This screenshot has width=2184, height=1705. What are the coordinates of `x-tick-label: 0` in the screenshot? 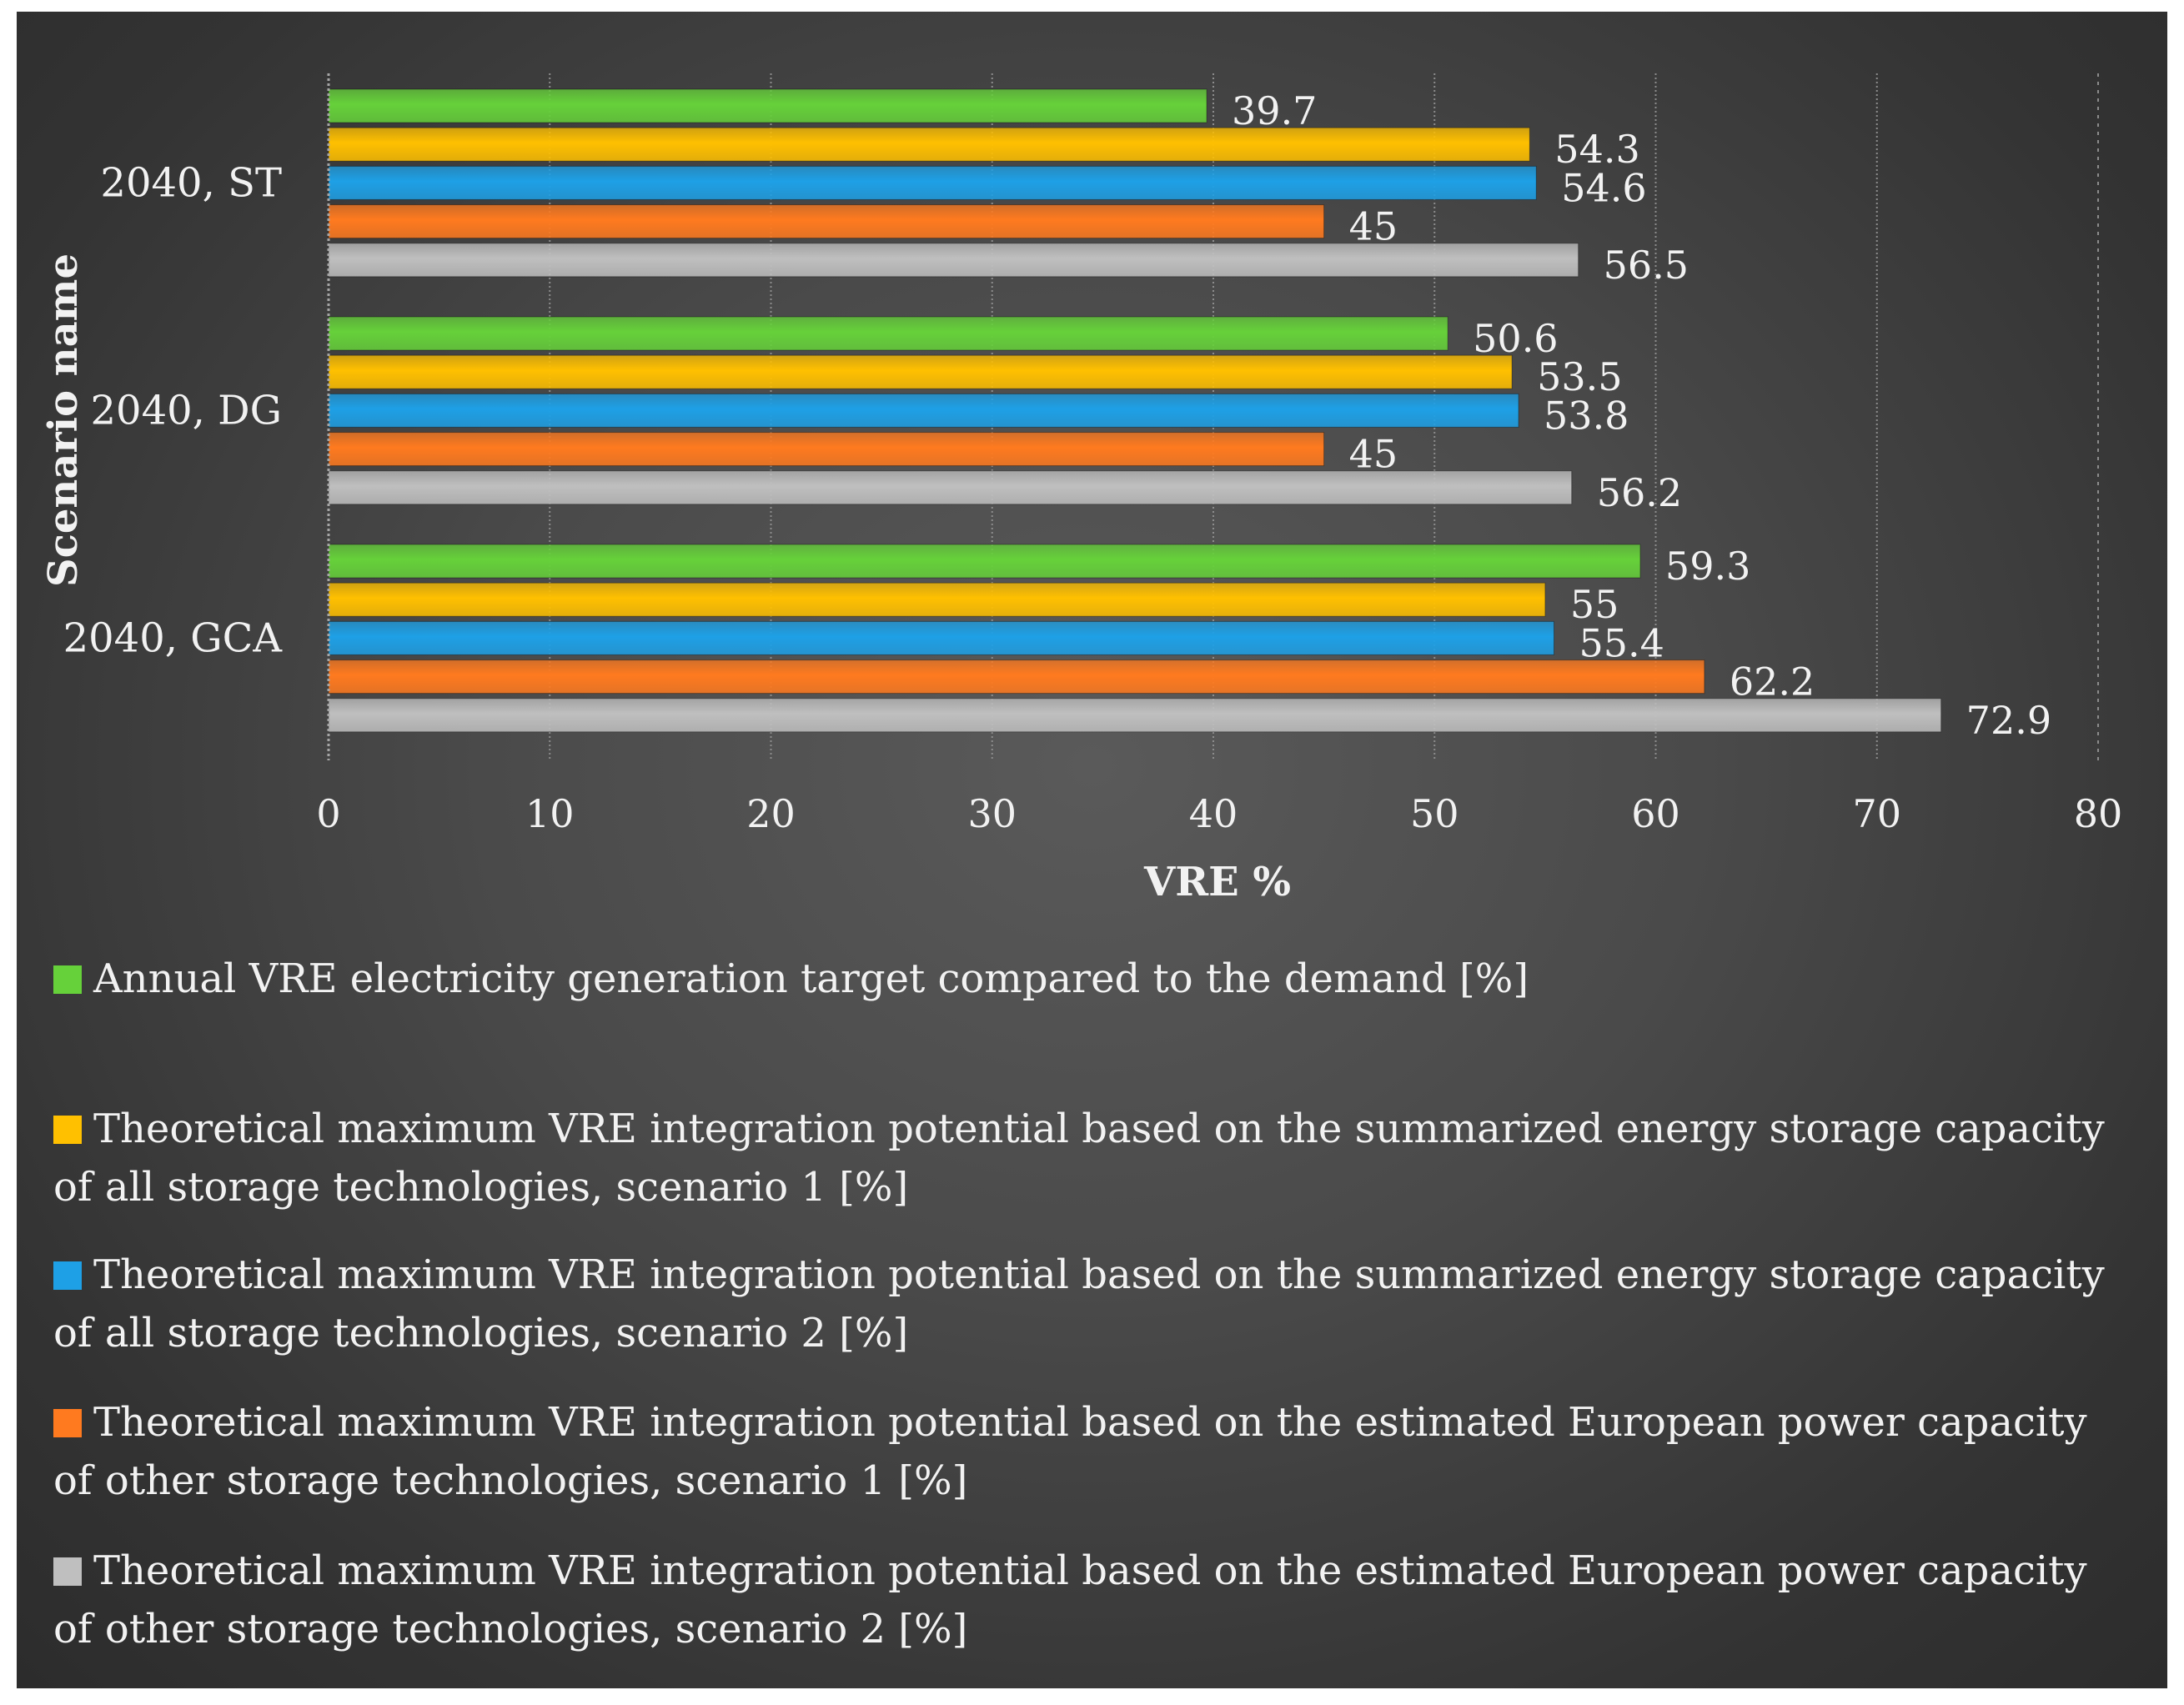 It's located at (328, 813).